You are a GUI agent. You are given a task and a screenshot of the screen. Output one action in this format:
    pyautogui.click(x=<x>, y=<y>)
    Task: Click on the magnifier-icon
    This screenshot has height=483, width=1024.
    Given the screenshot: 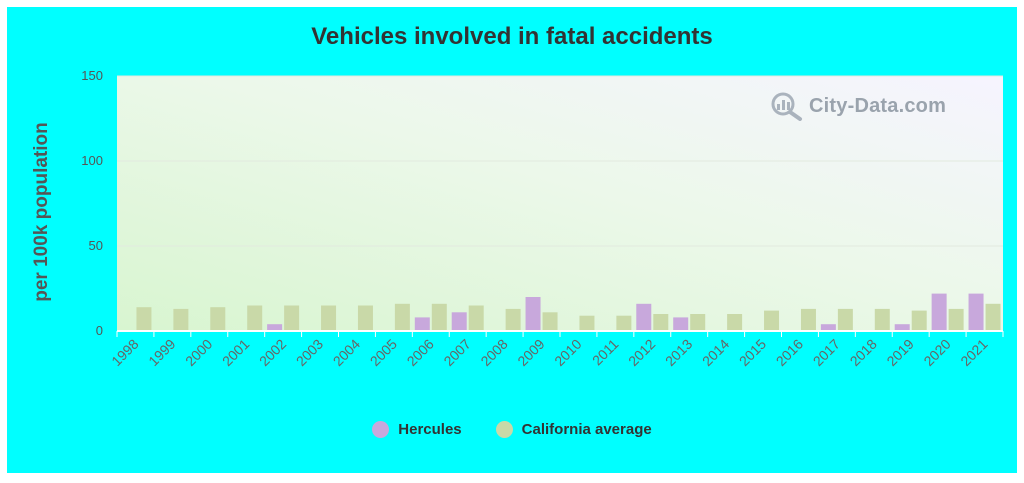 What is the action you would take?
    pyautogui.click(x=786, y=106)
    